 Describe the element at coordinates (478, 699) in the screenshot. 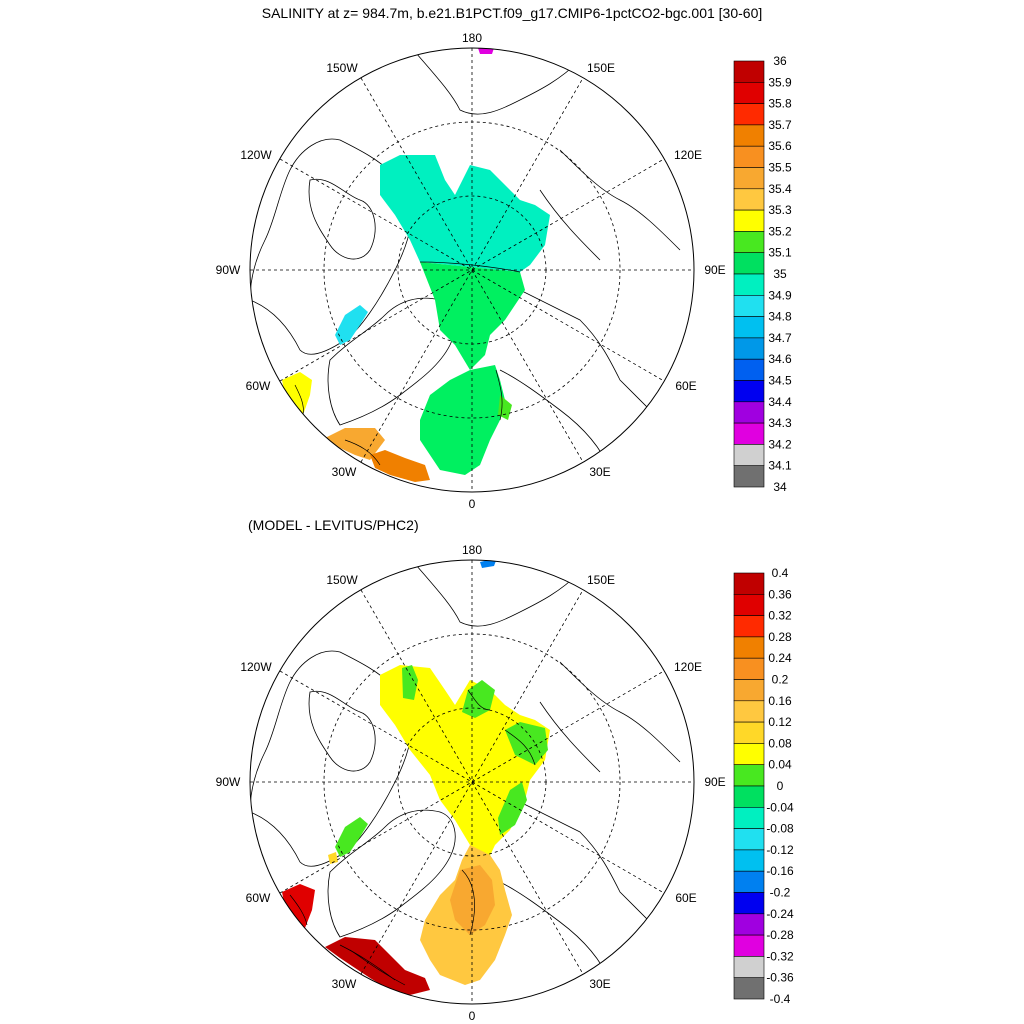

I see `field-siberian-0.04b` at that location.